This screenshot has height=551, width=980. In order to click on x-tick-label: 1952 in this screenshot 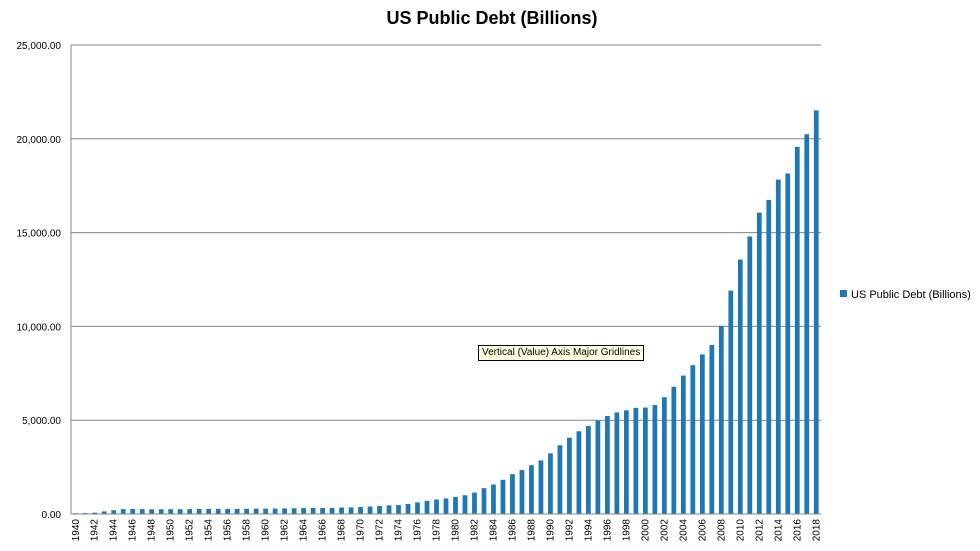, I will do `click(190, 530)`.